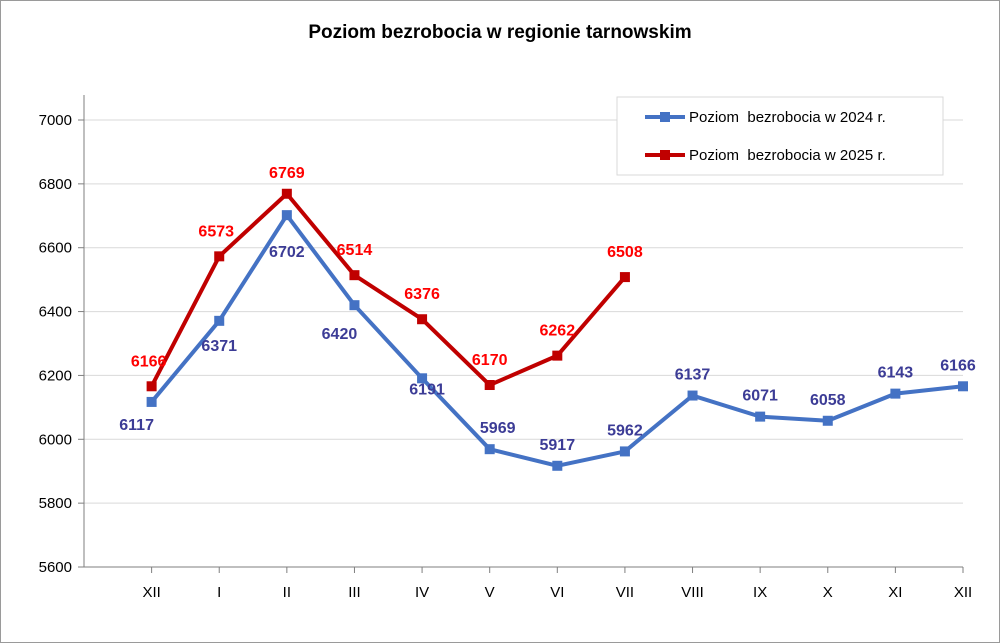  I want to click on data-label: 6071, so click(760, 396).